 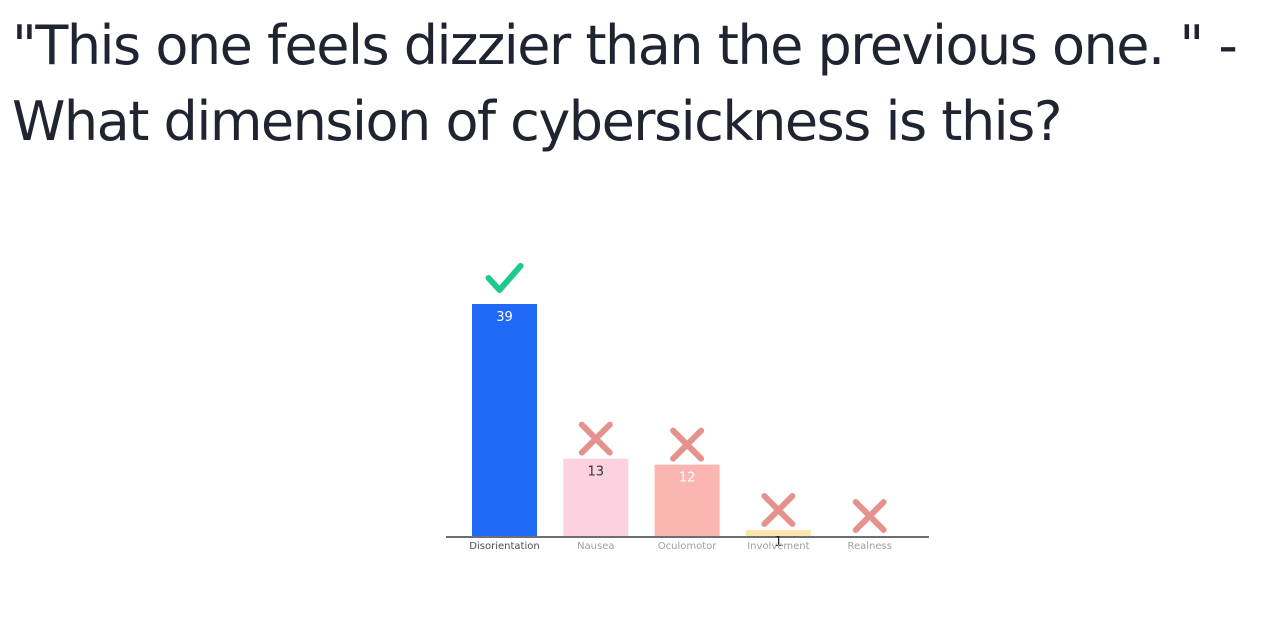 I want to click on marks-layer, so click(x=686, y=398).